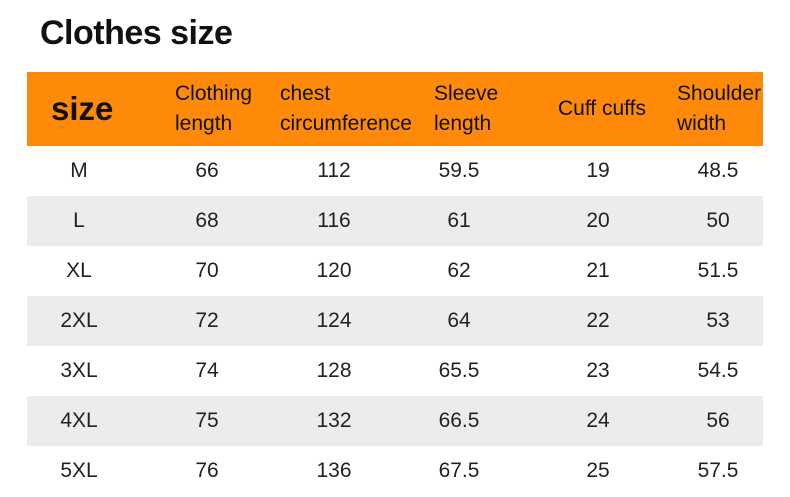 The height and width of the screenshot is (497, 790). Describe the element at coordinates (459, 370) in the screenshot. I see `cell-sleeve: 65.5` at that location.